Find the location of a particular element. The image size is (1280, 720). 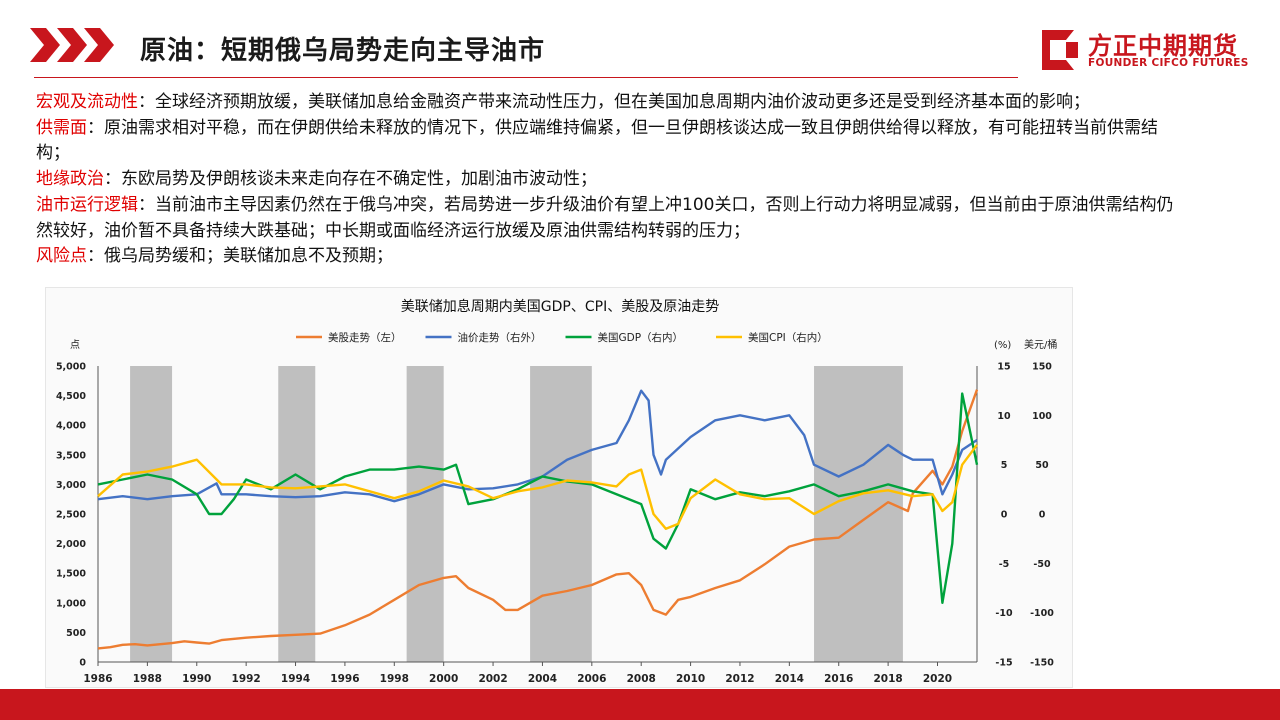

legend-label-2: 美国GDP（右内） is located at coordinates (641, 337).